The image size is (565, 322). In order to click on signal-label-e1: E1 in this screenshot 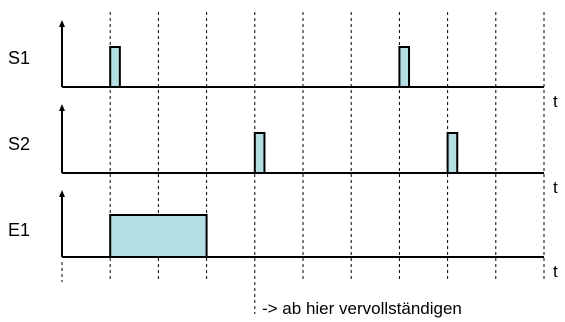, I will do `click(19, 230)`.